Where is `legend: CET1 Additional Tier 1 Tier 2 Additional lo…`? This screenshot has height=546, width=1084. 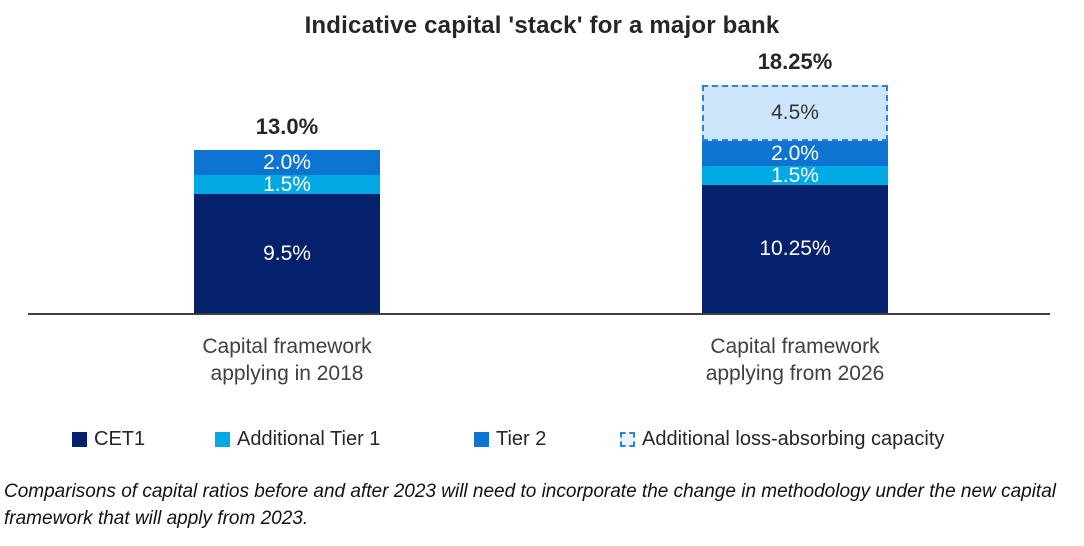
legend: CET1 Additional Tier 1 Tier 2 Additional lo… is located at coordinates (542, 441).